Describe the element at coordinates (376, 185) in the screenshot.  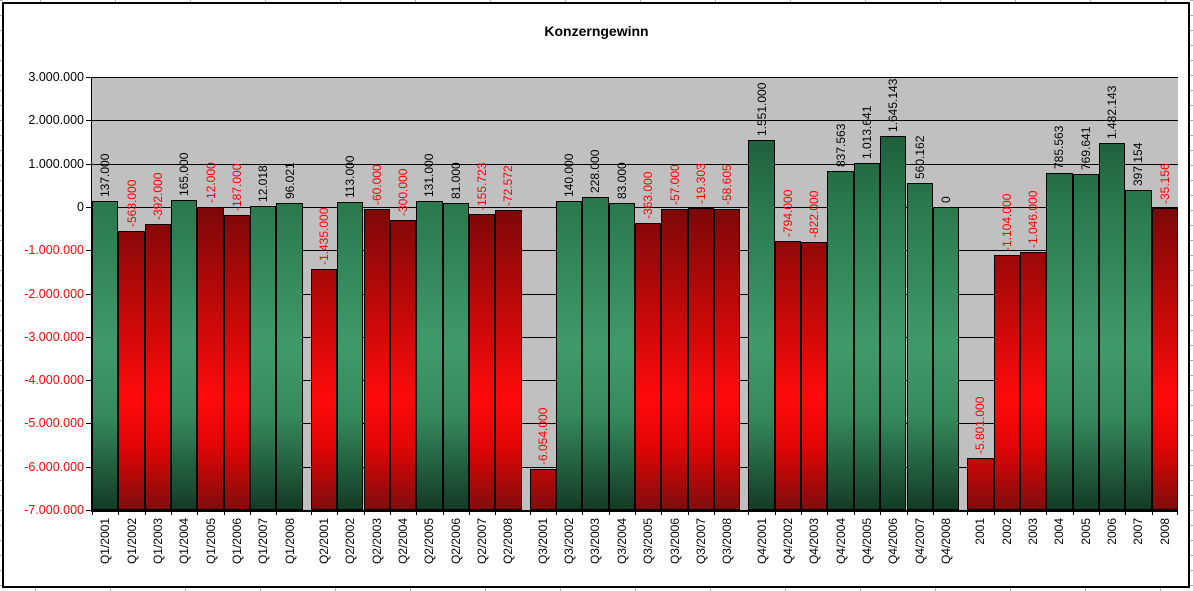
I see `bar-value-label: -60.000` at that location.